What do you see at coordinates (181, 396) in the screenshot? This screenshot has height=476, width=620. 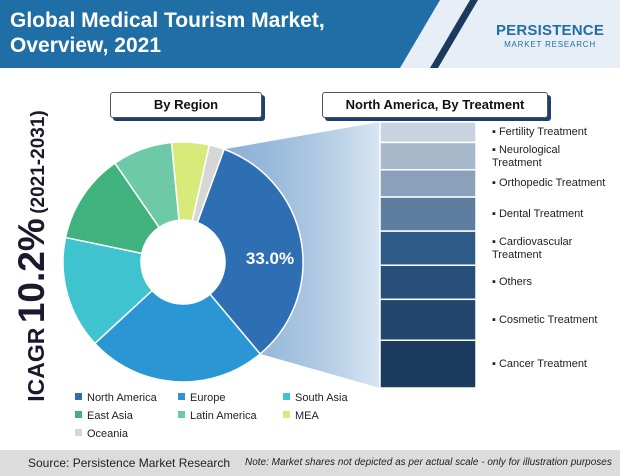 I see `legend-swatch-europe` at bounding box center [181, 396].